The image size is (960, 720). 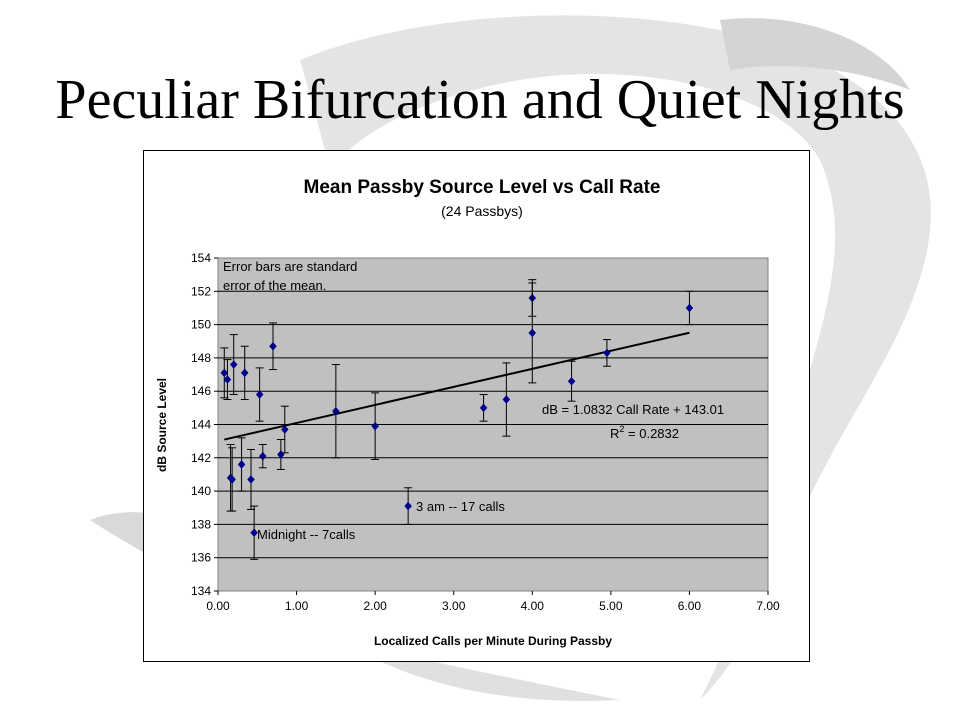 What do you see at coordinates (482, 211) in the screenshot?
I see `chart-subtitle: (24 Passbys)` at bounding box center [482, 211].